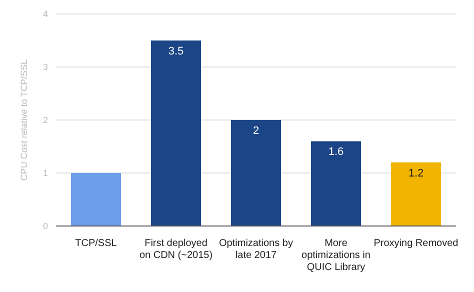 Image resolution: width=474 pixels, height=292 pixels. What do you see at coordinates (45, 173) in the screenshot?
I see `y-tick-label: 1` at bounding box center [45, 173].